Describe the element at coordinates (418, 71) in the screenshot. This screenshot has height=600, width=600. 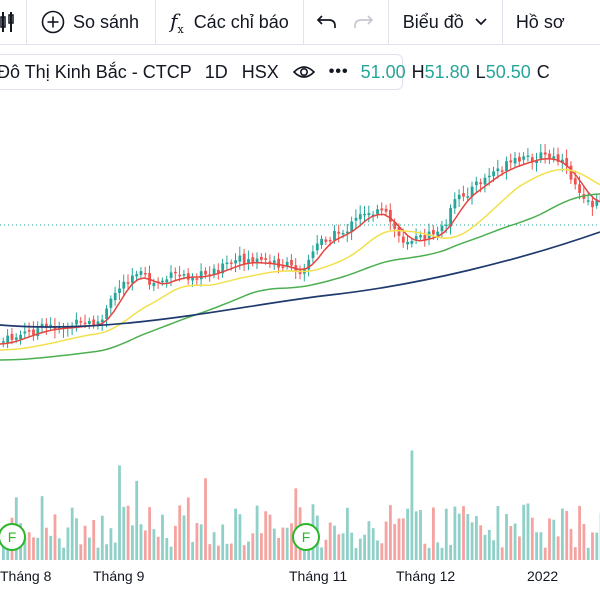
I see `high-label: H` at that location.